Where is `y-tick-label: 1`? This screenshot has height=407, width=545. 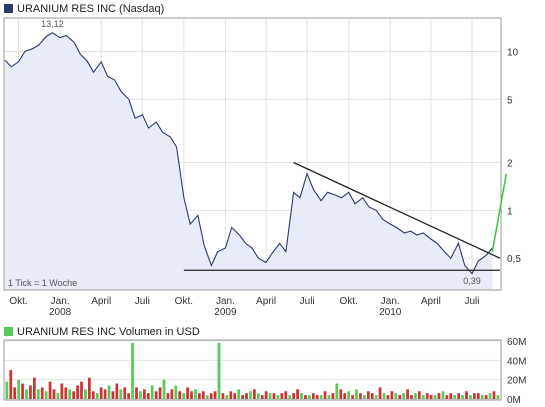
y-tick-label: 1 is located at coordinates (510, 211).